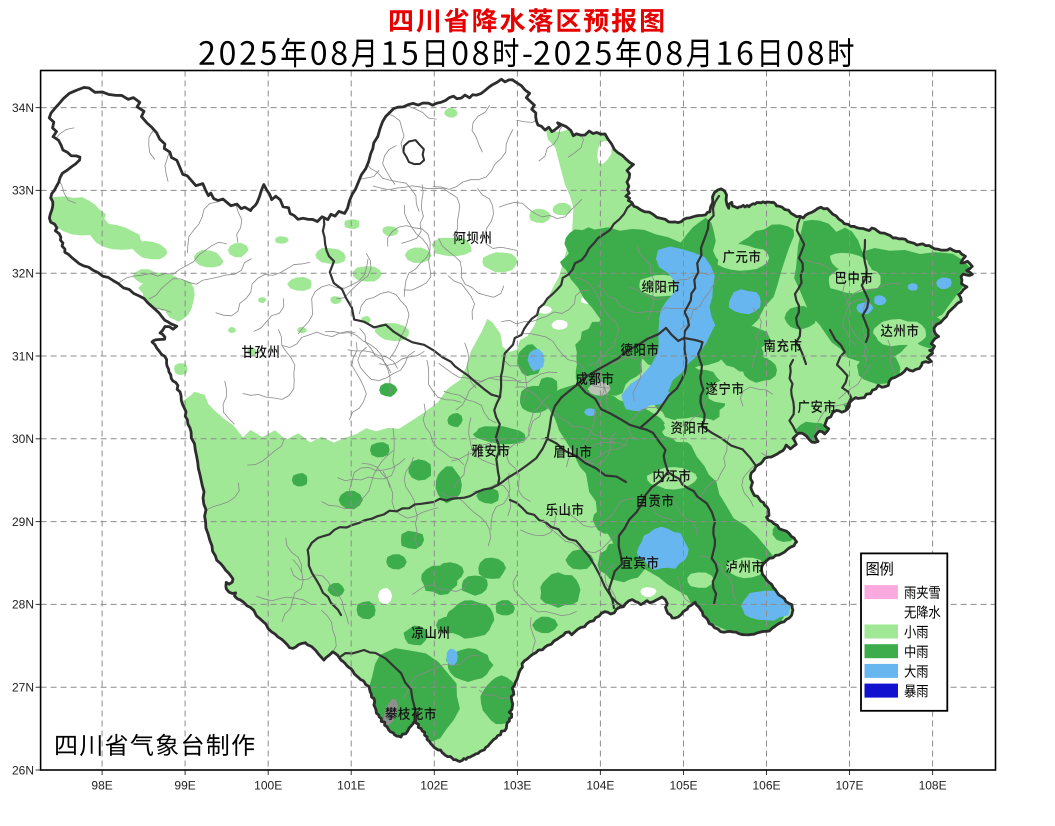  Describe the element at coordinates (23, 439) in the screenshot. I see `svg-text: 30N` at that location.